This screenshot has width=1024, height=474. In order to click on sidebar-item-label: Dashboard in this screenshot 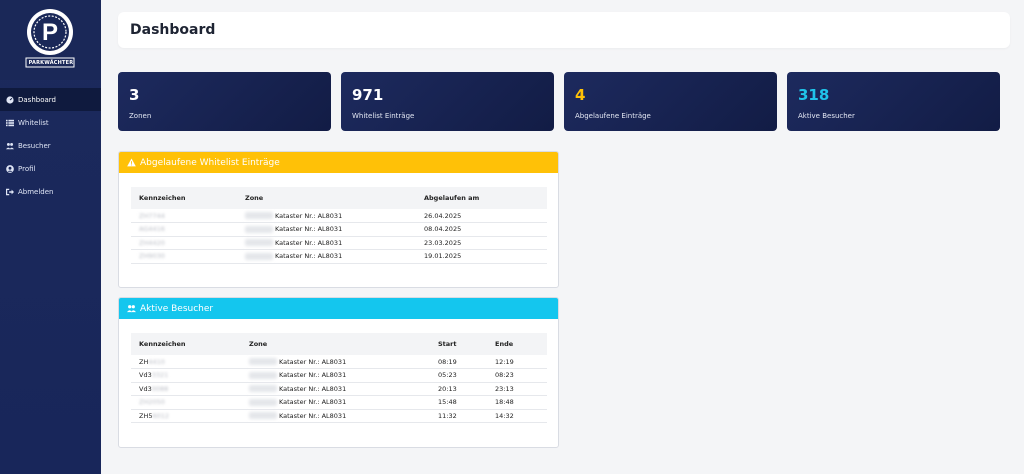, I will do `click(37, 99)`.